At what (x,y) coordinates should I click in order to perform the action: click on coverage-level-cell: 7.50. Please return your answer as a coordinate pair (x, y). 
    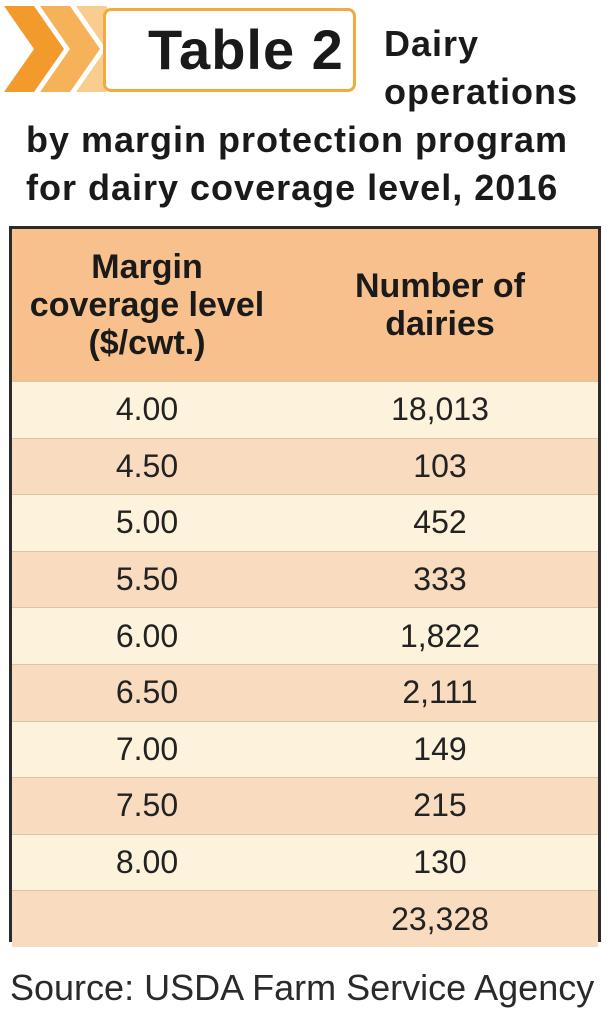
    Looking at the image, I should click on (147, 806).